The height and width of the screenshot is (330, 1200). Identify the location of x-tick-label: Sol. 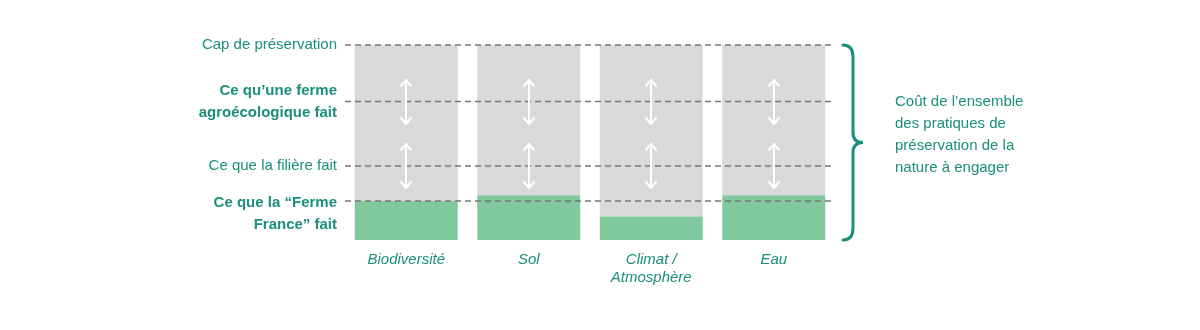
(529, 259).